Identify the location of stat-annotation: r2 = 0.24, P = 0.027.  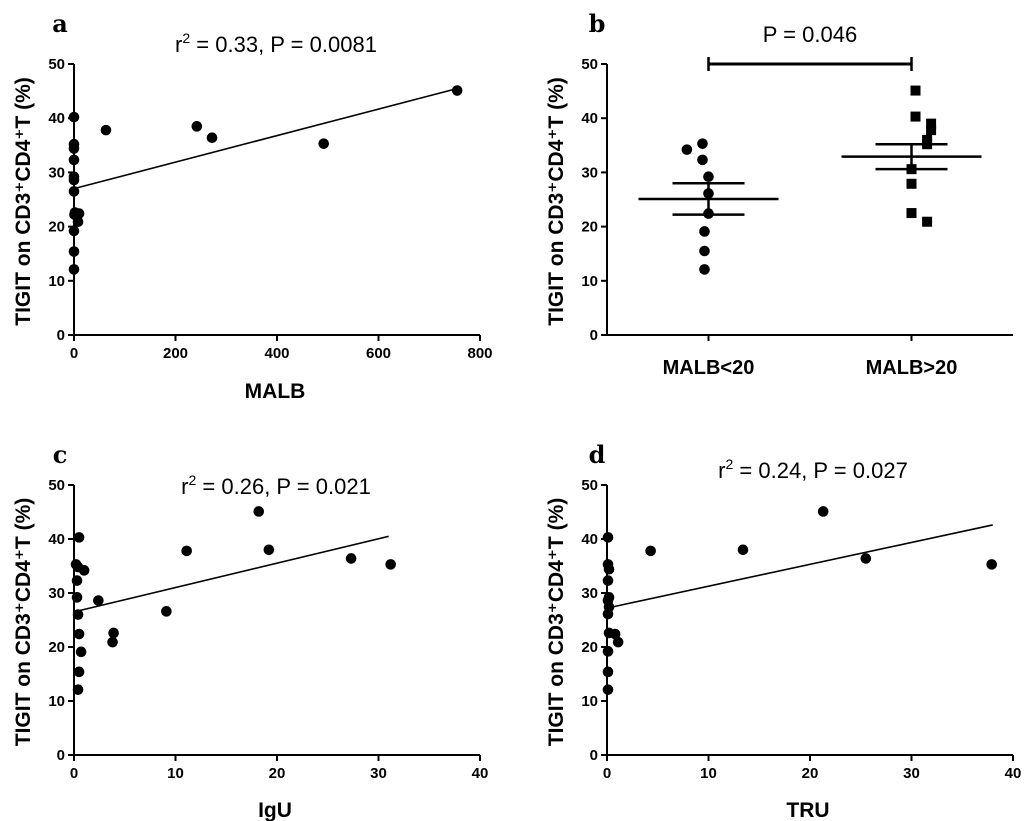
(813, 469).